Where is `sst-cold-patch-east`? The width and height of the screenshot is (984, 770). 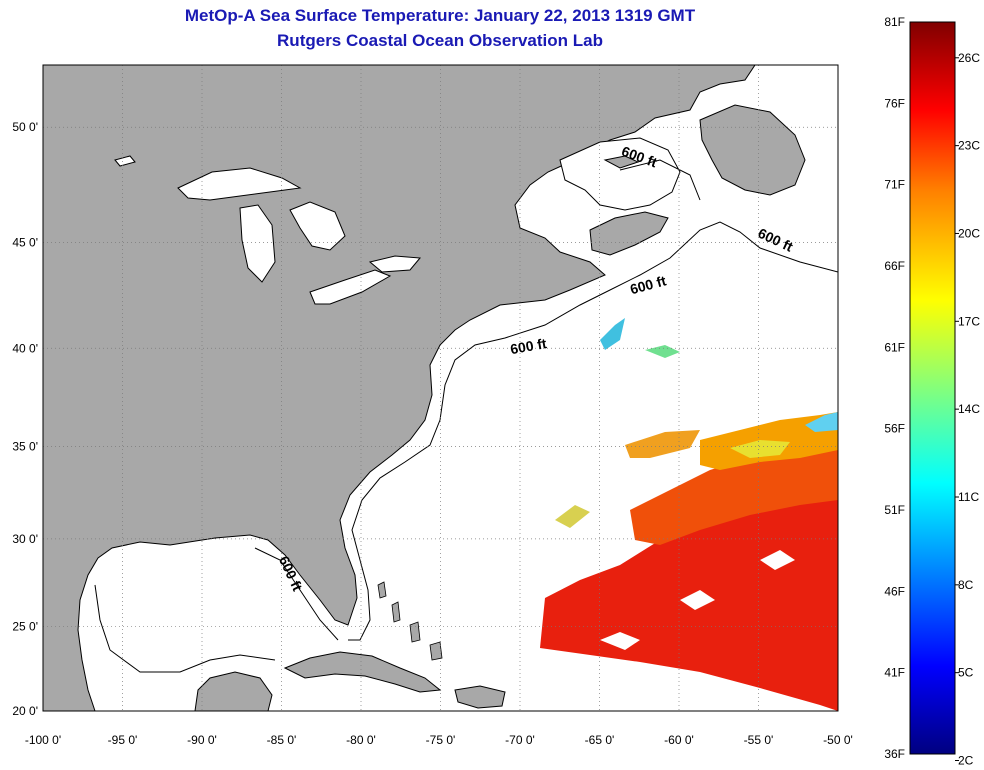 sst-cold-patch-east is located at coordinates (821, 422).